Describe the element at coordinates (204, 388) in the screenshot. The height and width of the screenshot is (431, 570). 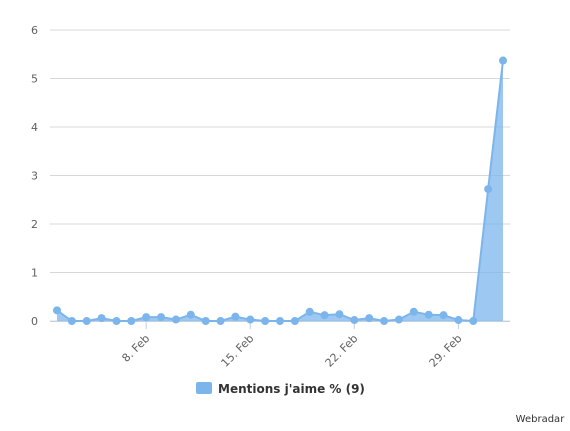
I see `legend-swatch` at that location.